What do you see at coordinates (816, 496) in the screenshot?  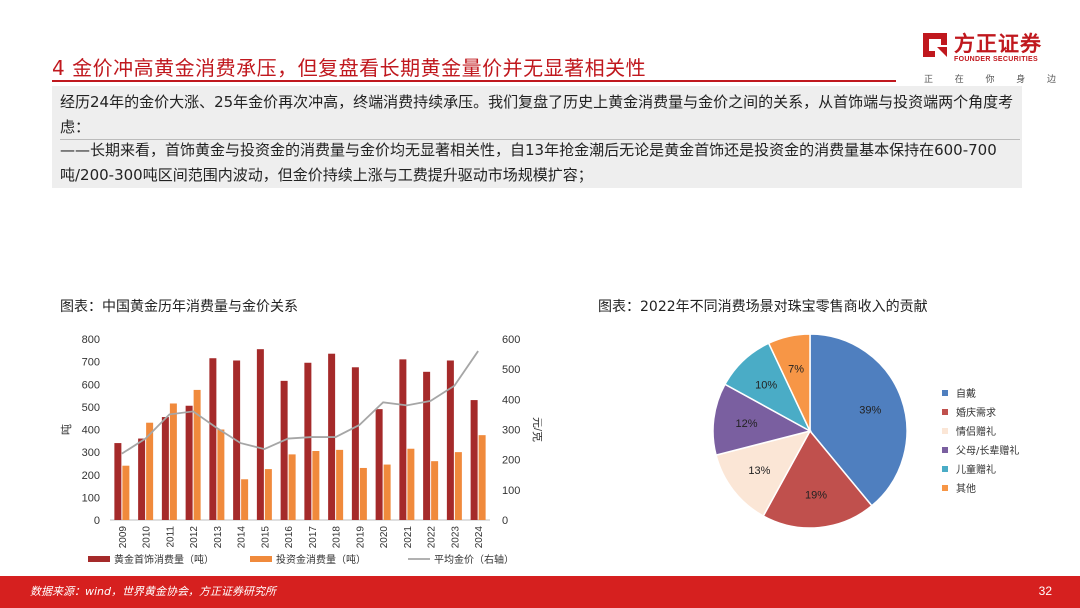 I see `pie-value-label: 19%` at bounding box center [816, 496].